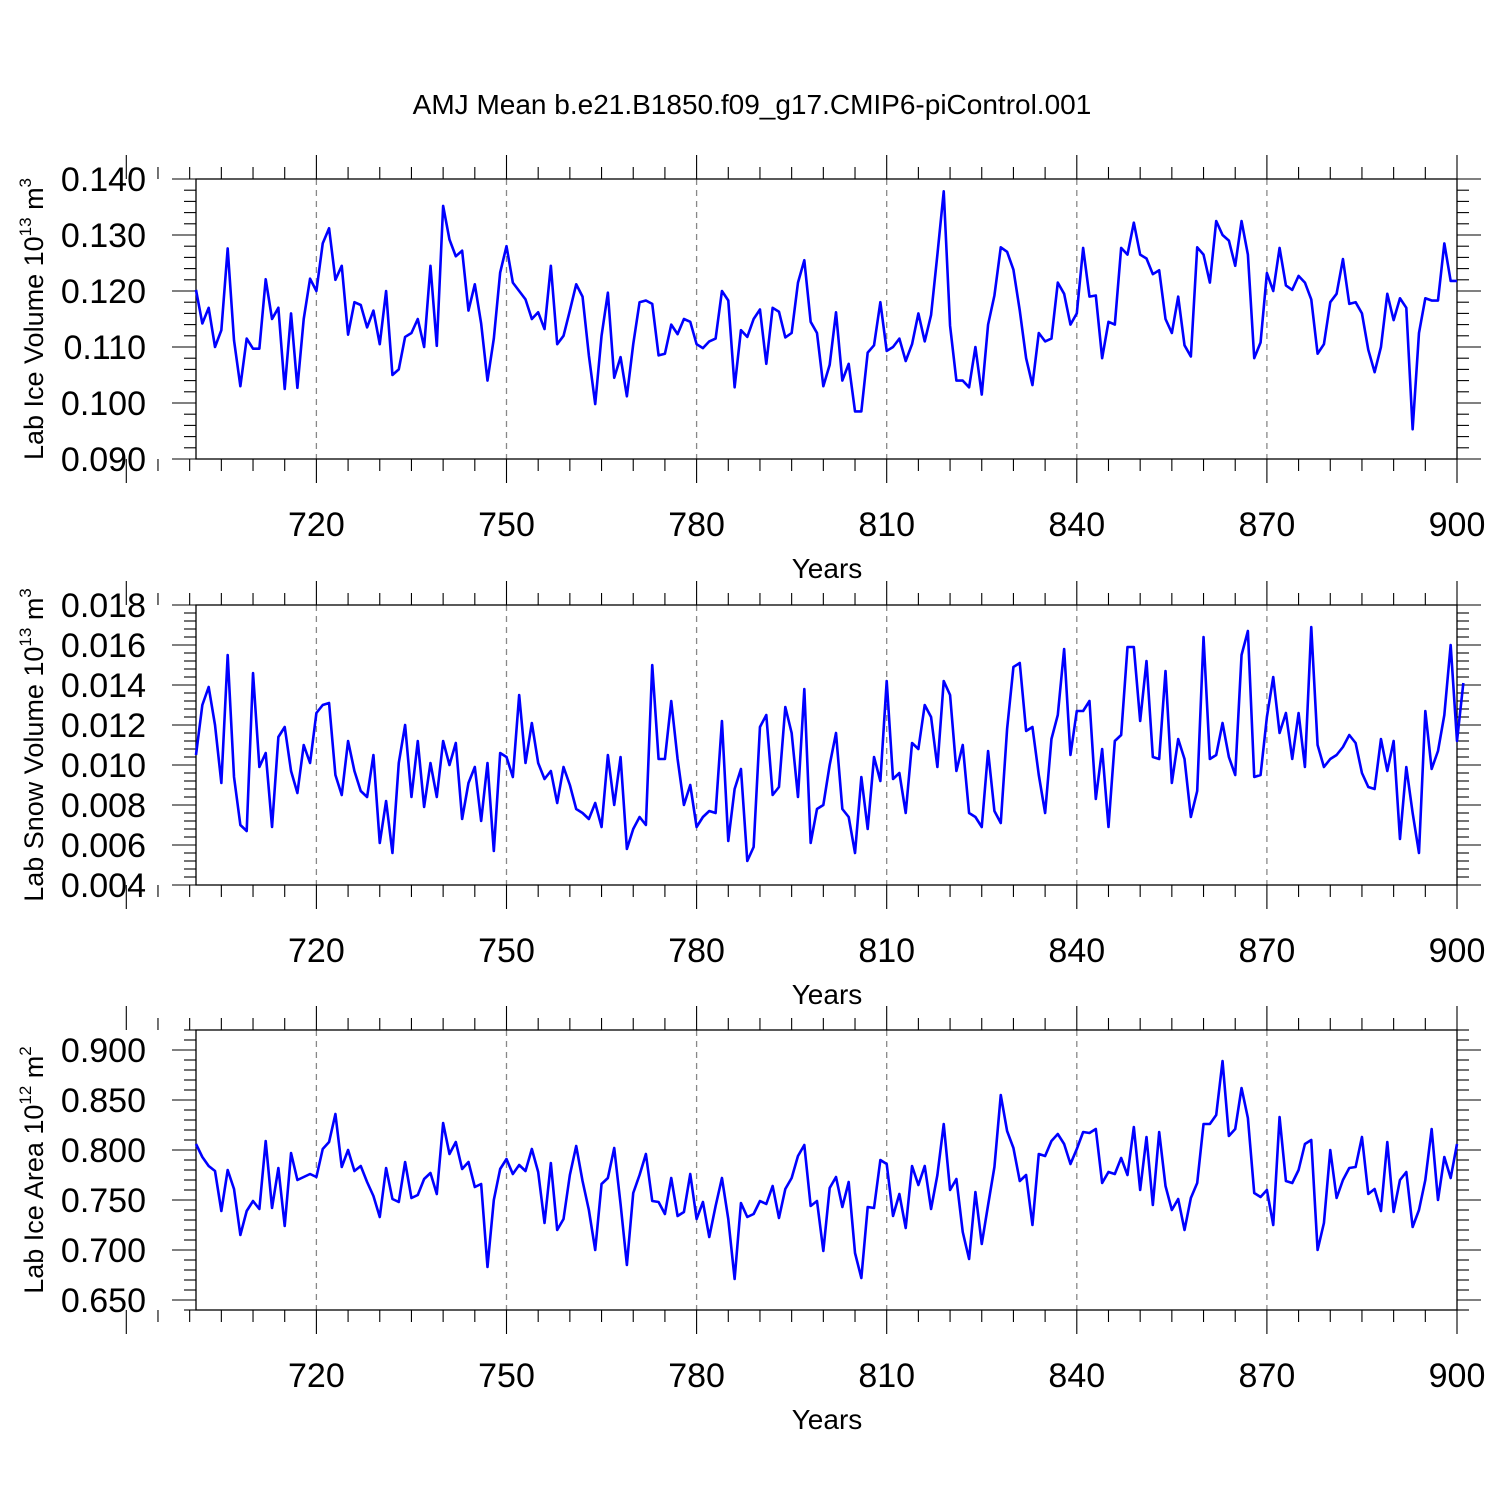 The image size is (1500, 1500). What do you see at coordinates (104, 348) in the screenshot?
I see `y-tick-label: 0.110` at bounding box center [104, 348].